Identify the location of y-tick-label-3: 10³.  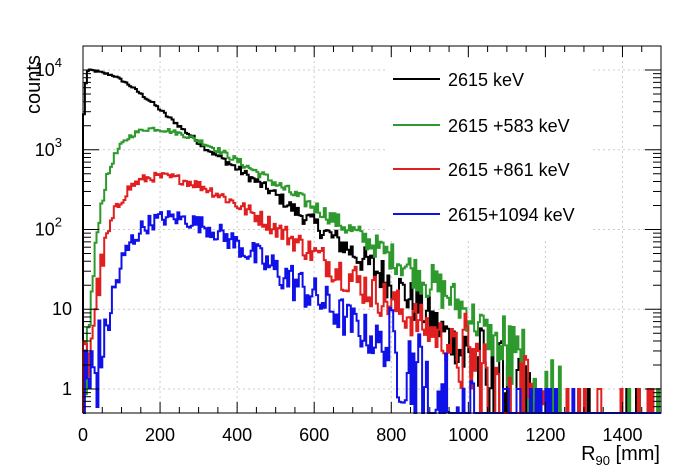
(48, 147).